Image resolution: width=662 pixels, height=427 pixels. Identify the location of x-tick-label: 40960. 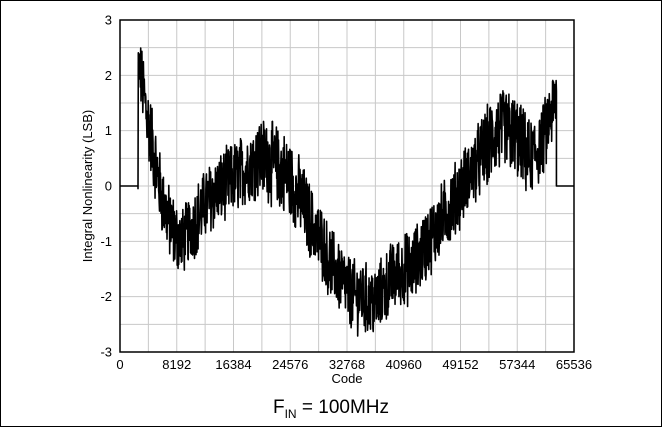
(404, 364).